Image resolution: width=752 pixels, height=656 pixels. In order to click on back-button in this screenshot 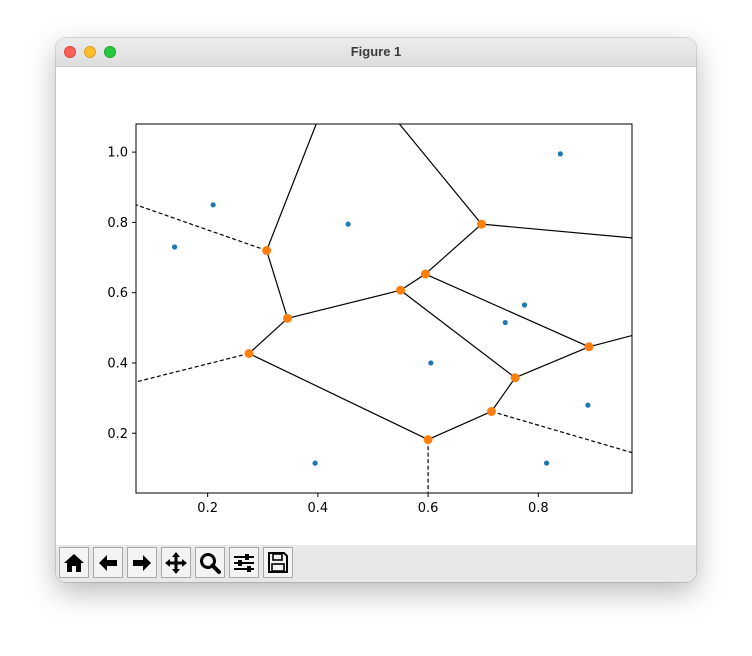, I will do `click(108, 562)`.